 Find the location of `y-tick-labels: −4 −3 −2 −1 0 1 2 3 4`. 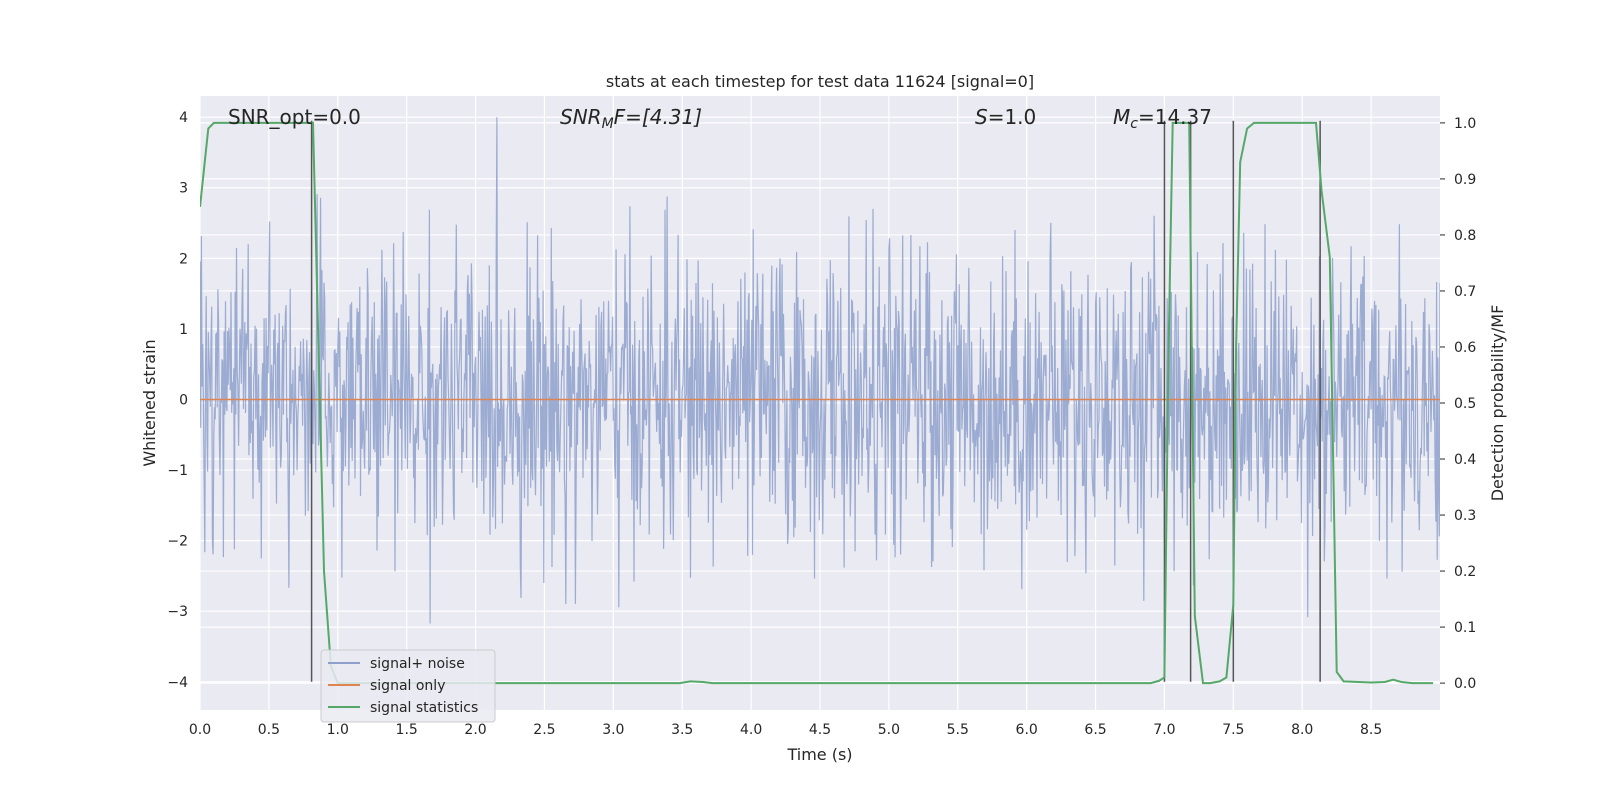

y-tick-labels: −4 −3 −2 −1 0 1 2 3 4 is located at coordinates (177, 400).